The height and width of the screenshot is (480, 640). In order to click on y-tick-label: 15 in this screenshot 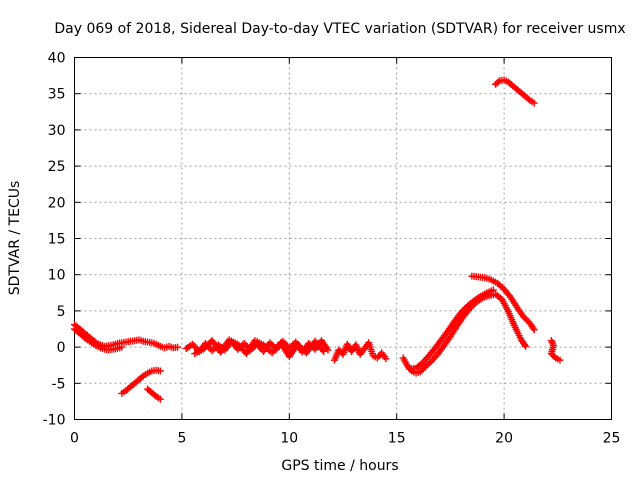, I will do `click(57, 240)`.